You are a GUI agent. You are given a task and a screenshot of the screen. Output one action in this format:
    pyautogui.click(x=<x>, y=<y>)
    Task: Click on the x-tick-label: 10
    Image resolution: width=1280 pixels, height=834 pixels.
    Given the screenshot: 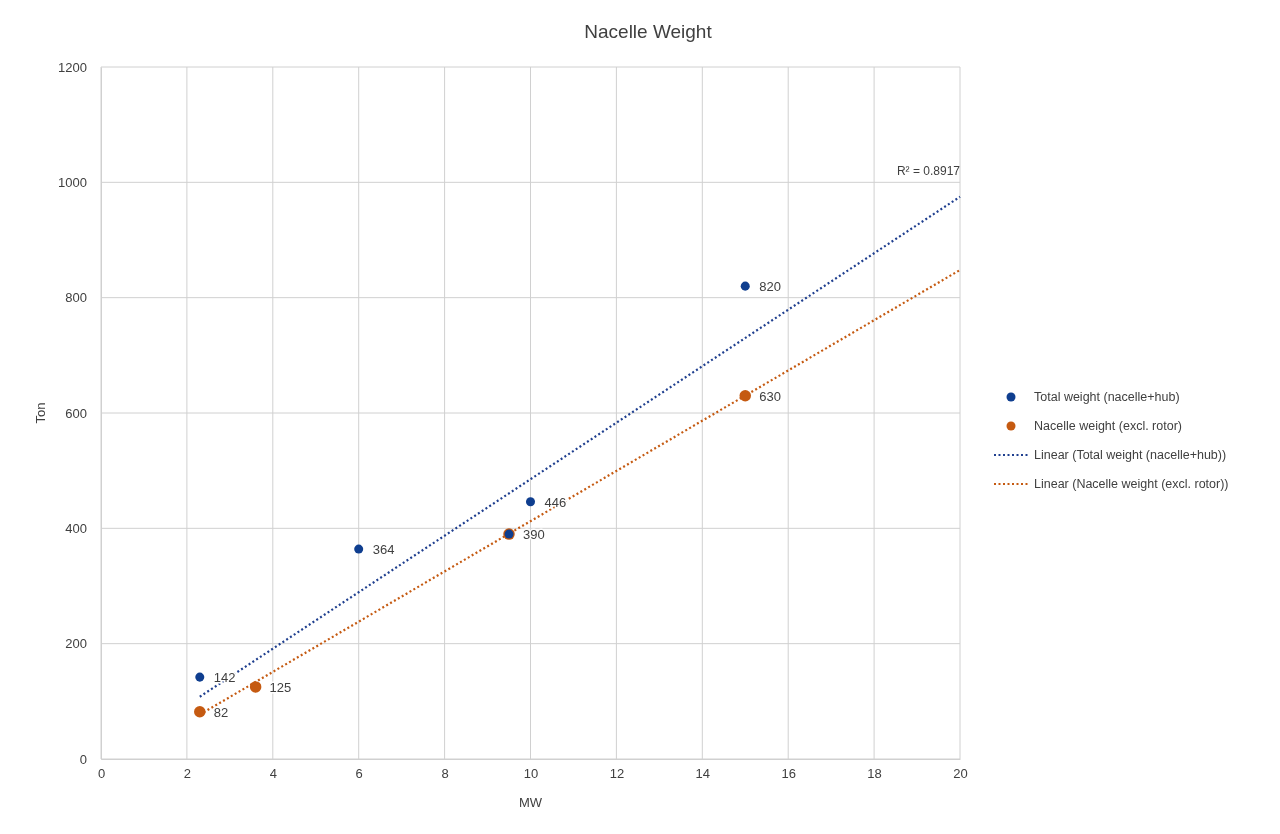 What is the action you would take?
    pyautogui.click(x=531, y=774)
    